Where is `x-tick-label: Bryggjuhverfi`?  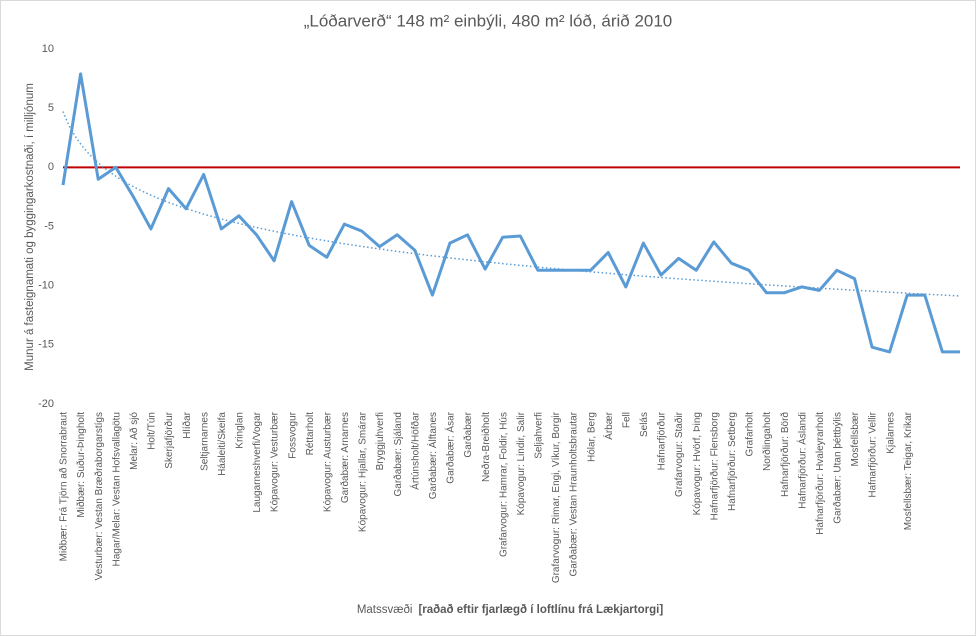 x-tick-label: Bryggjuhverfi is located at coordinates (380, 441).